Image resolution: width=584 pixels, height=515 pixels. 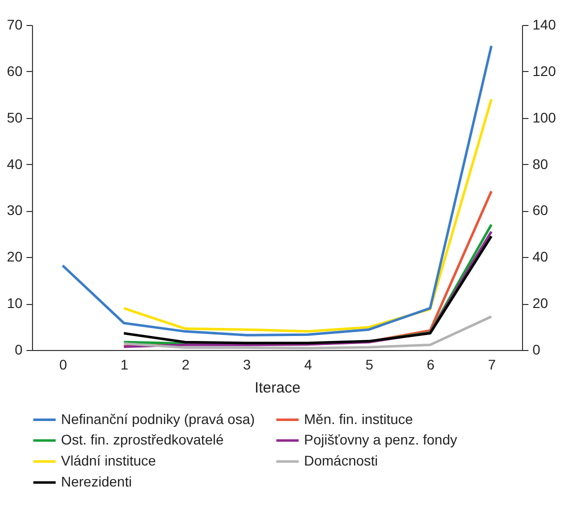 I want to click on legend-label: Domácnosti, so click(x=341, y=460).